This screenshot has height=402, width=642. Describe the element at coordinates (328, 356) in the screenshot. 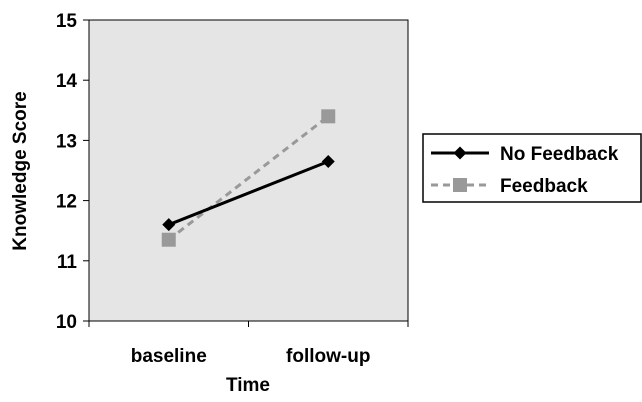

I see `x-tick-label-follow-up: follow-up` at that location.